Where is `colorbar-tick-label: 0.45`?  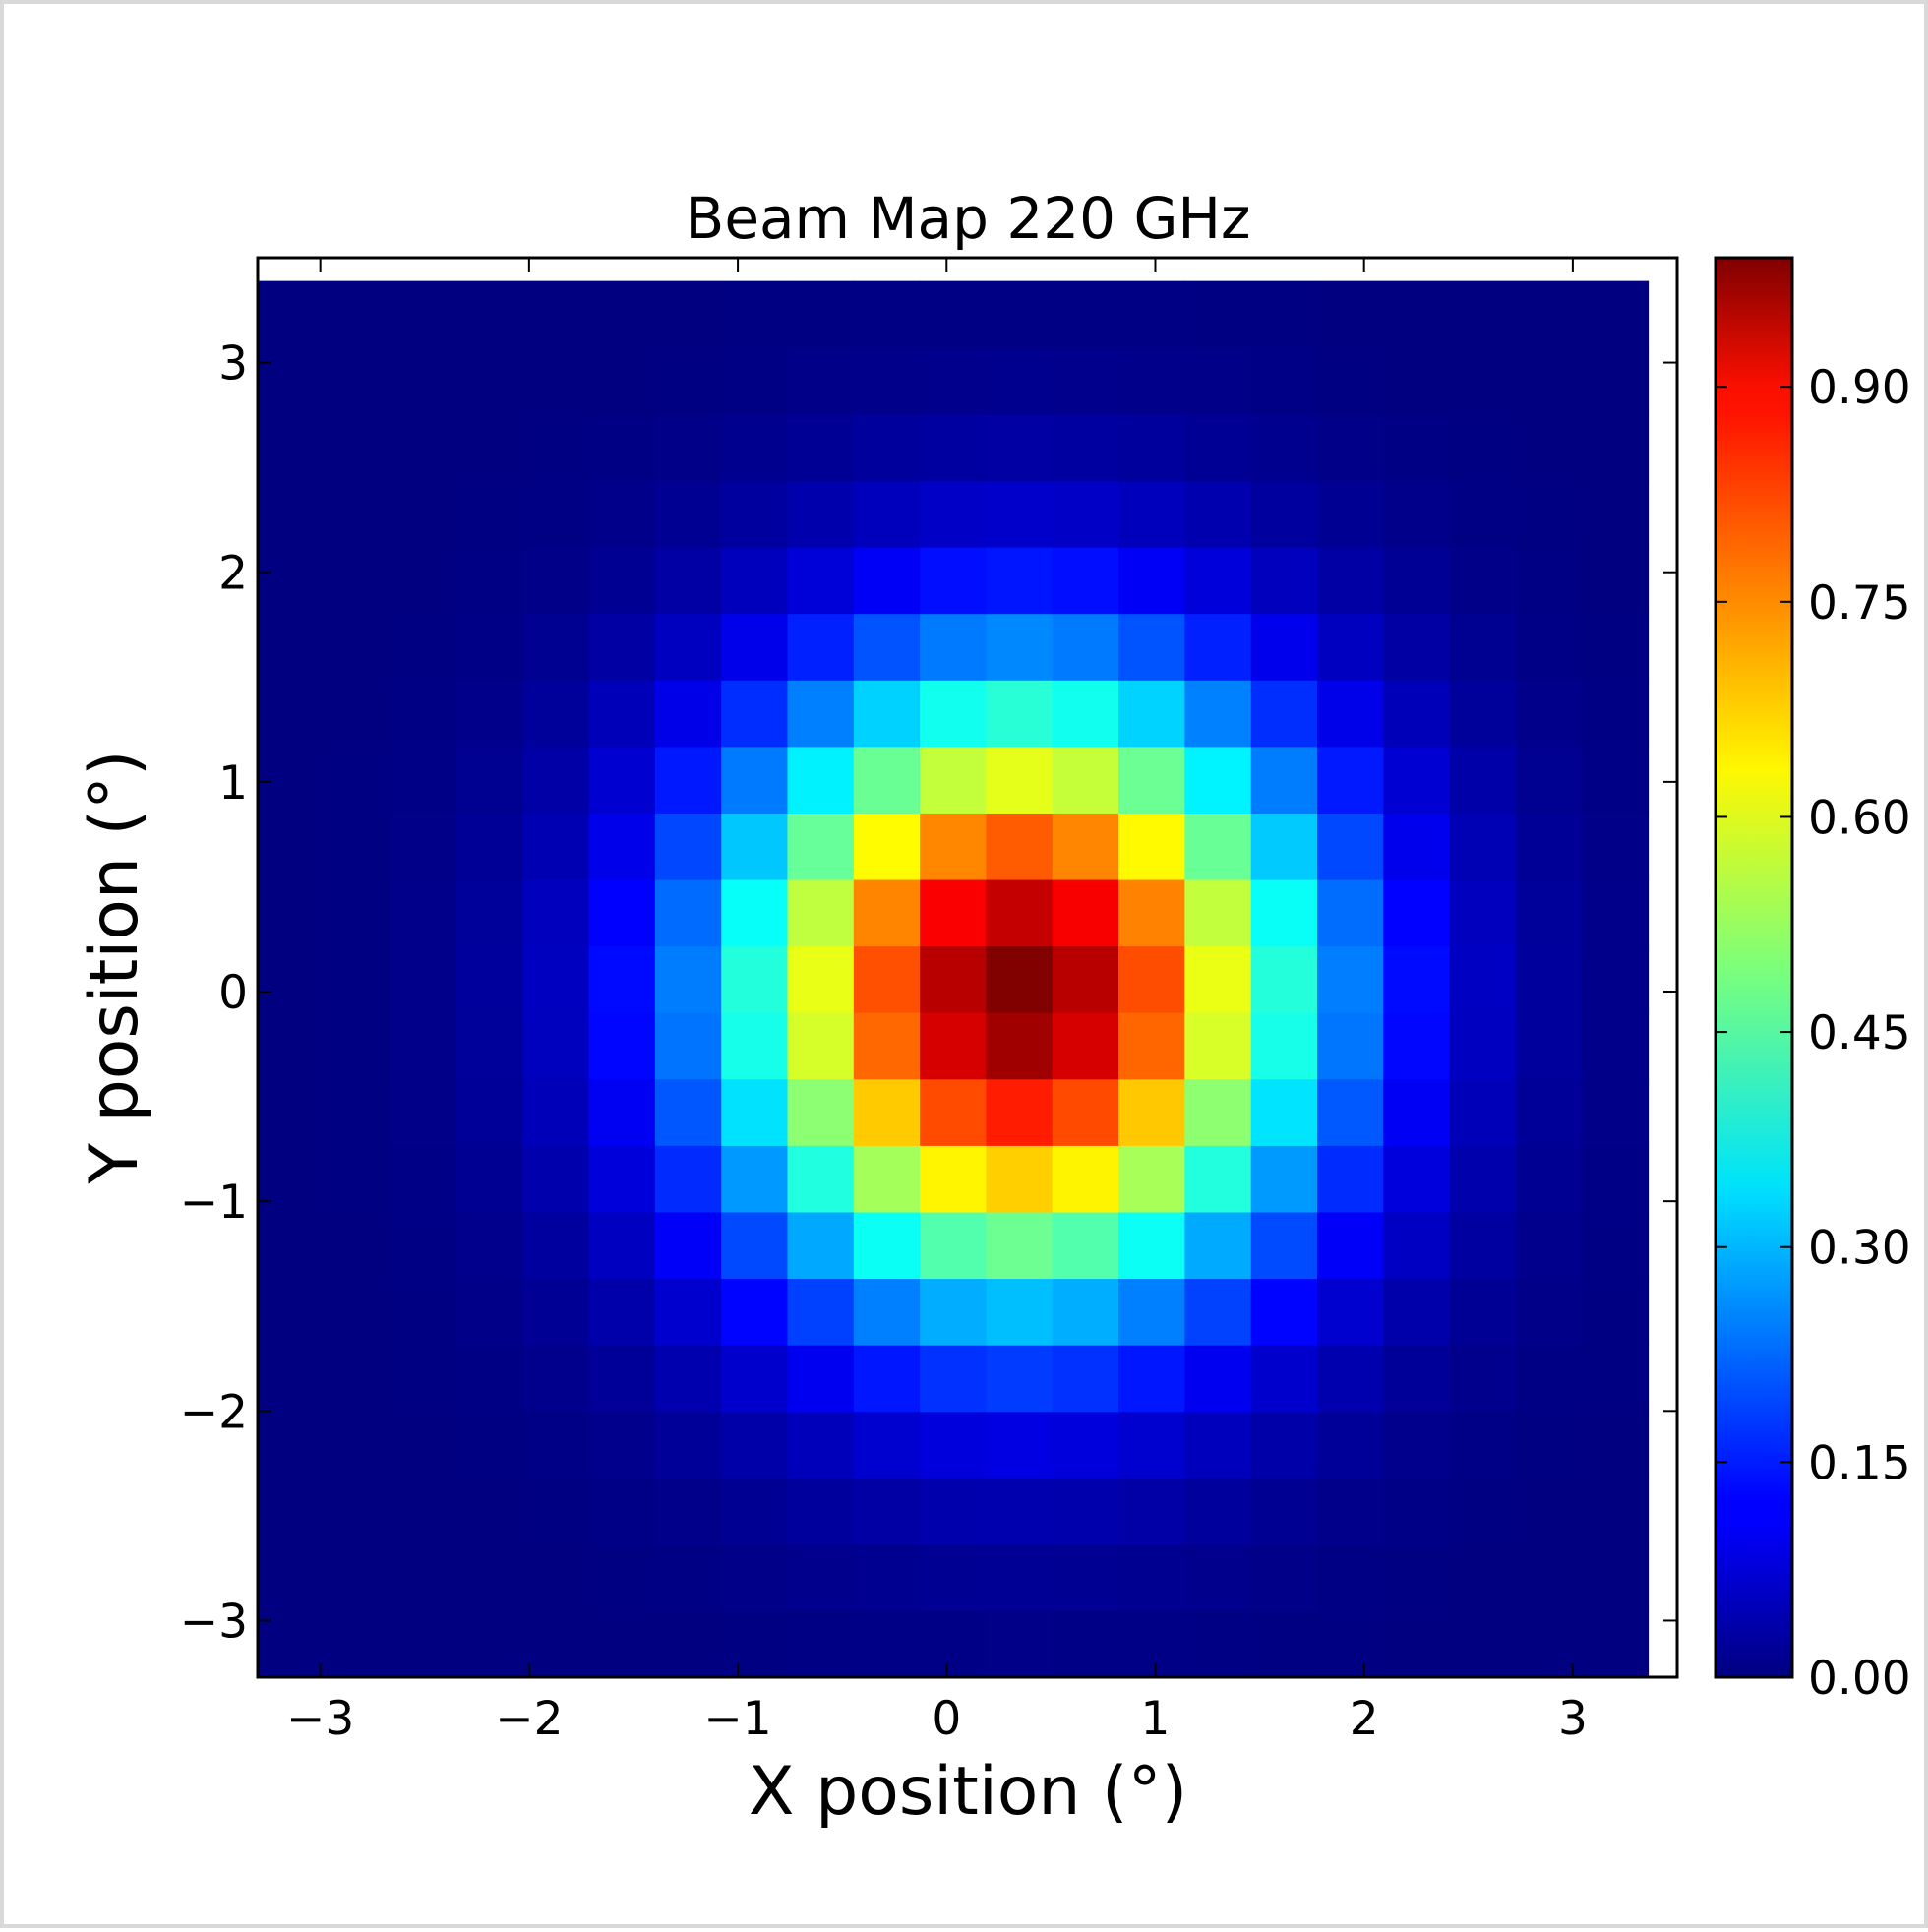
colorbar-tick-label: 0.45 is located at coordinates (1859, 1033).